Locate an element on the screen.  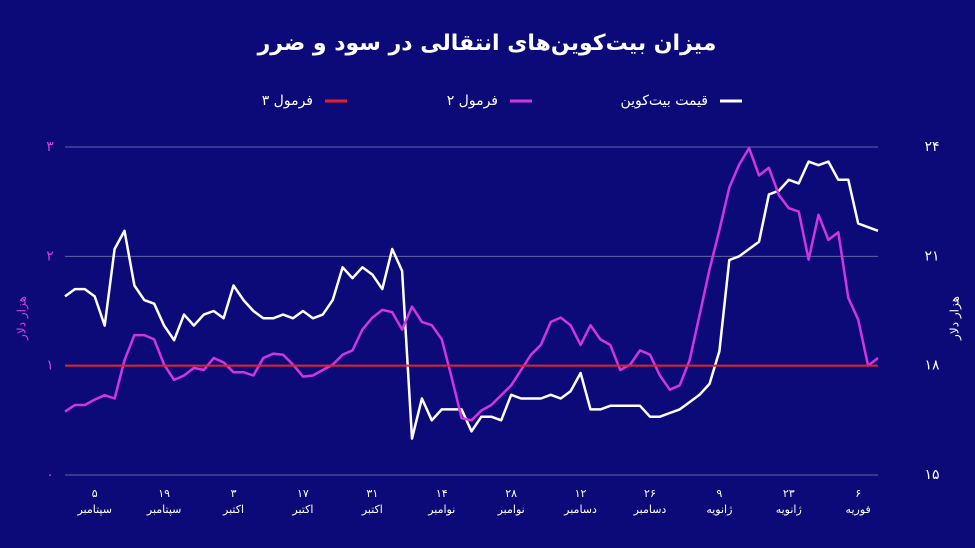
y-tick-label: ۱ is located at coordinates (50, 366).